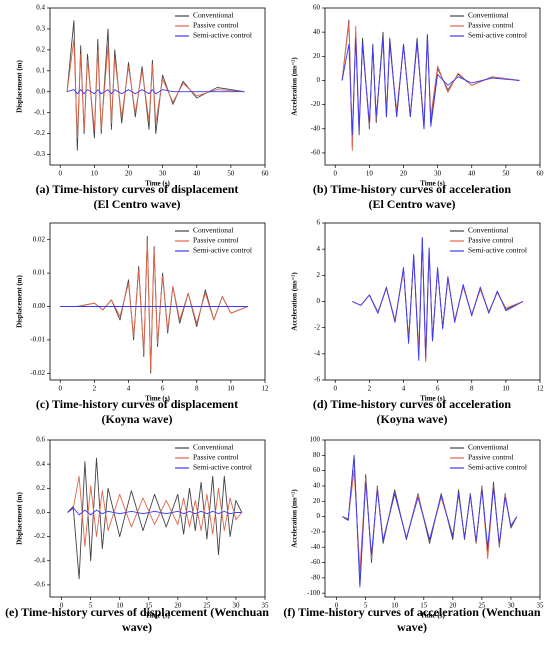 Image resolution: width=550 pixels, height=647 pixels. Describe the element at coordinates (316, 577) in the screenshot. I see `y-tick-label: -80` at that location.